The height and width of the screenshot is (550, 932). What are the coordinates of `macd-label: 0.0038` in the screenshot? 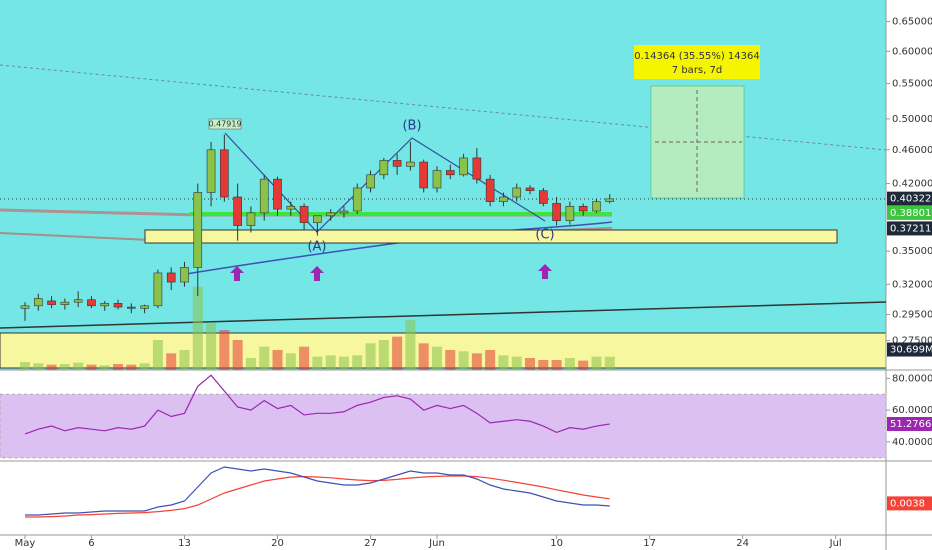 It's located at (907, 503).